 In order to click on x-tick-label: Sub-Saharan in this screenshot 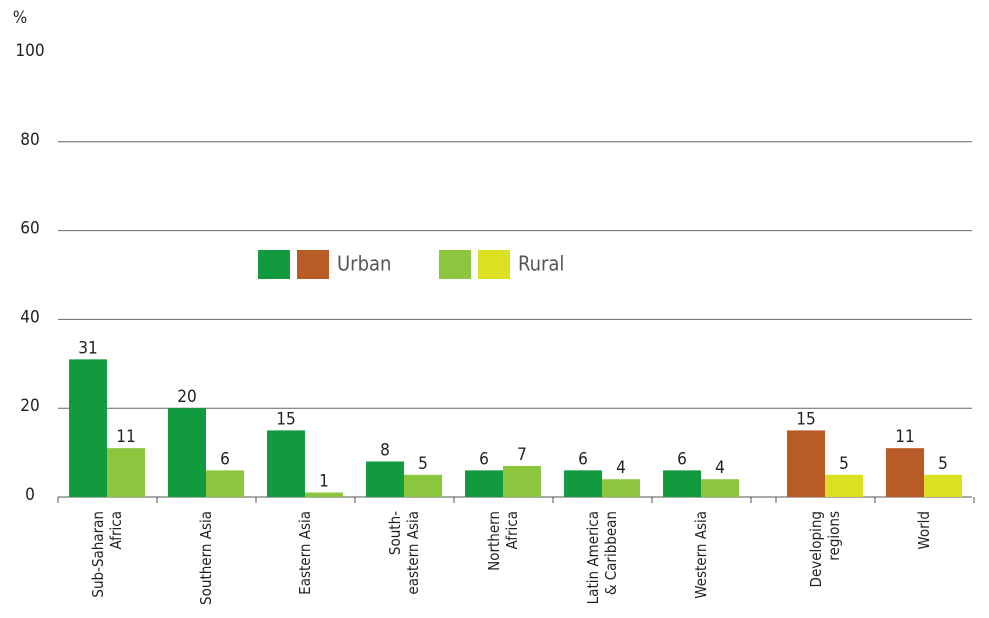, I will do `click(98, 554)`.